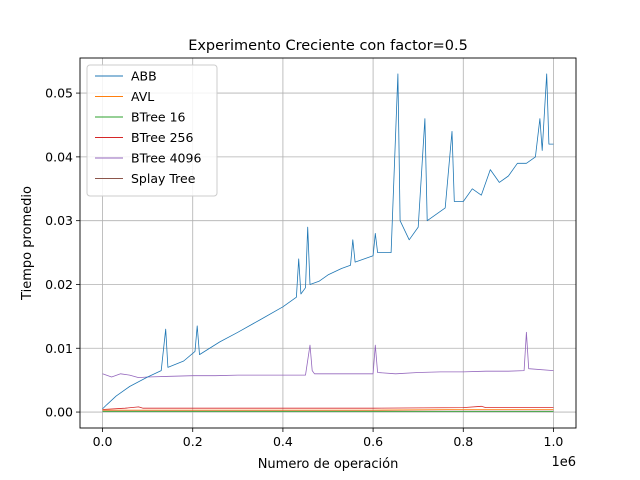 This screenshot has width=640, height=480. Describe the element at coordinates (328, 46) in the screenshot. I see `chart-title: Experimento Creciente con factor=0.5` at that location.